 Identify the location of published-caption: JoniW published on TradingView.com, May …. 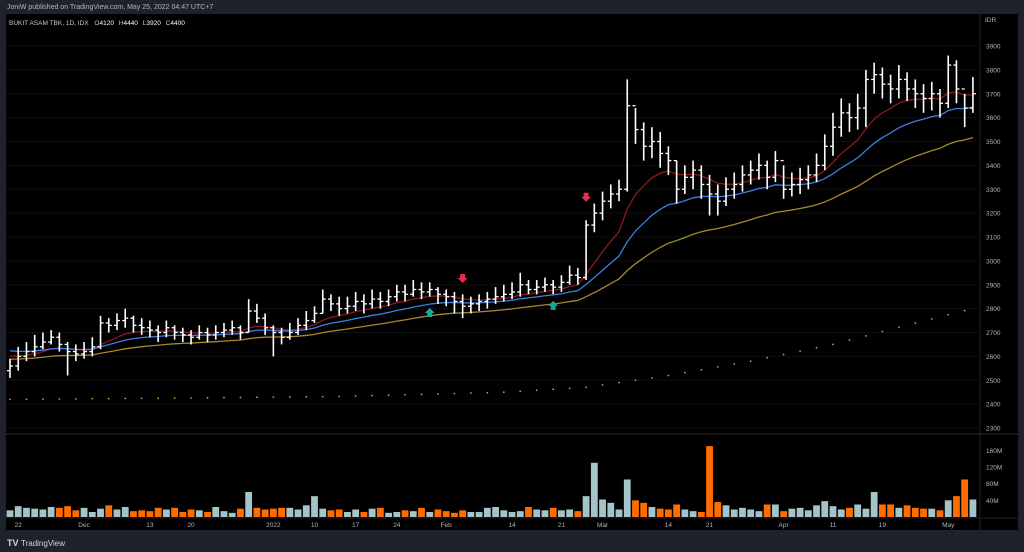
(110, 7).